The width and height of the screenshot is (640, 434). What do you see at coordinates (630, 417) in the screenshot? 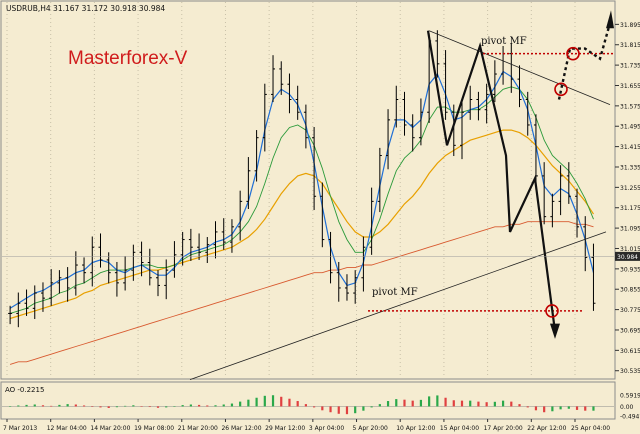
I see `ao-y-tick-label: -0.4947` at bounding box center [630, 417].